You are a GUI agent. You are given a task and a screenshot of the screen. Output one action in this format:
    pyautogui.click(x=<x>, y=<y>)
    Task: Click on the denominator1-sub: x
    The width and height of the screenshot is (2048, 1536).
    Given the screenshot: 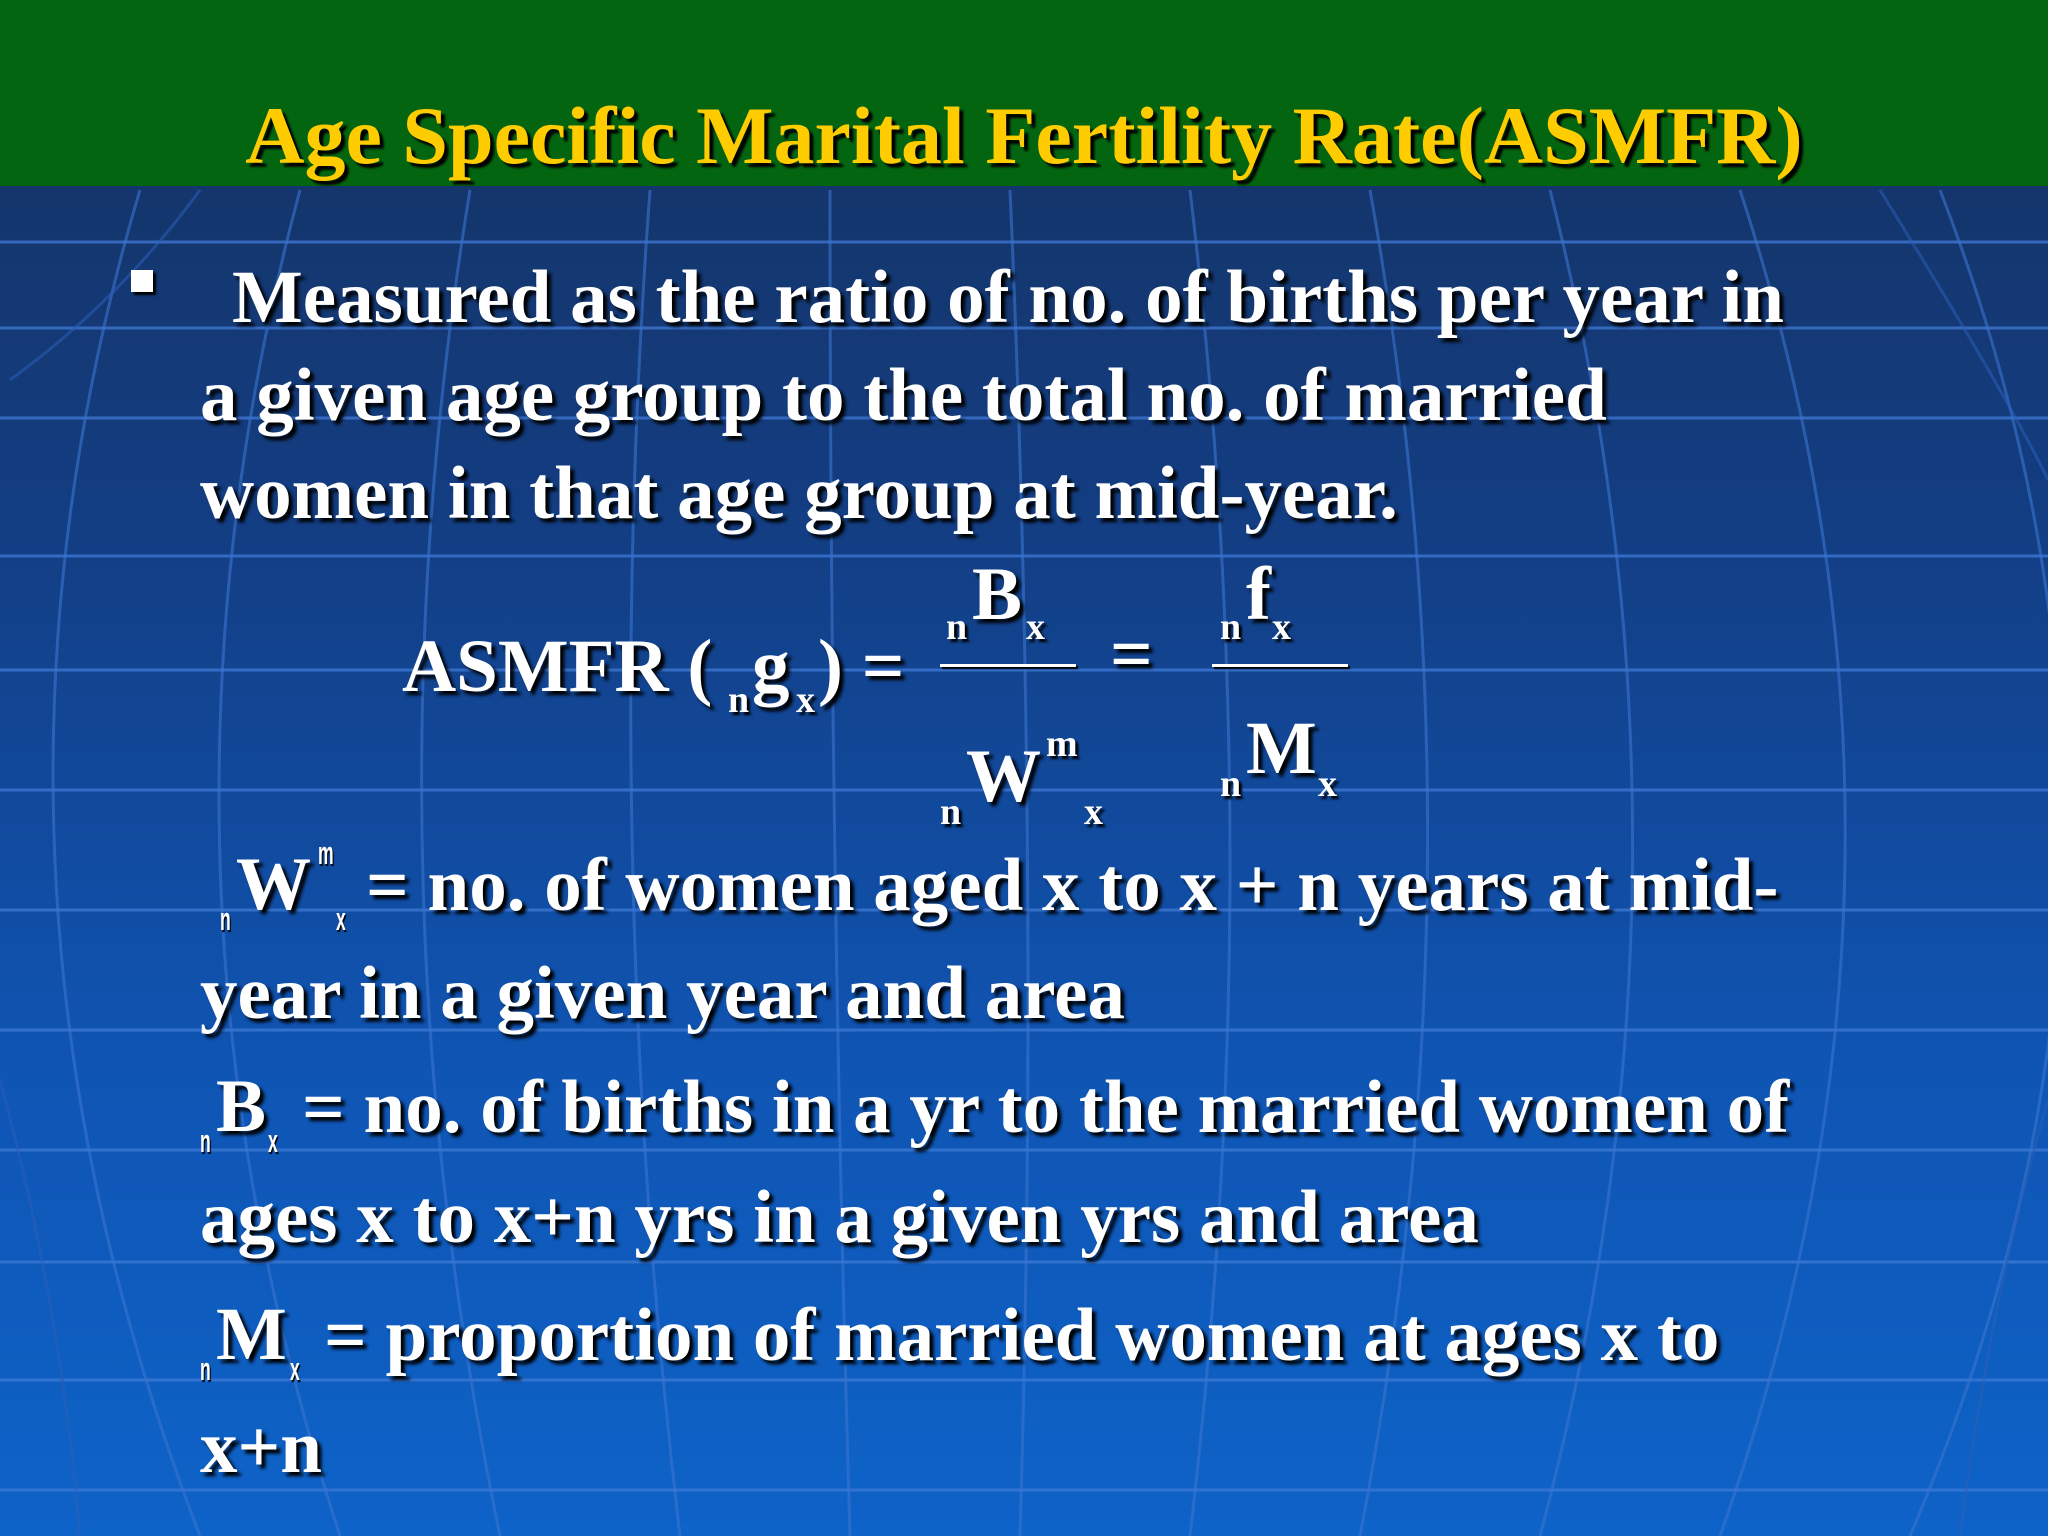 What is the action you would take?
    pyautogui.click(x=1093, y=812)
    